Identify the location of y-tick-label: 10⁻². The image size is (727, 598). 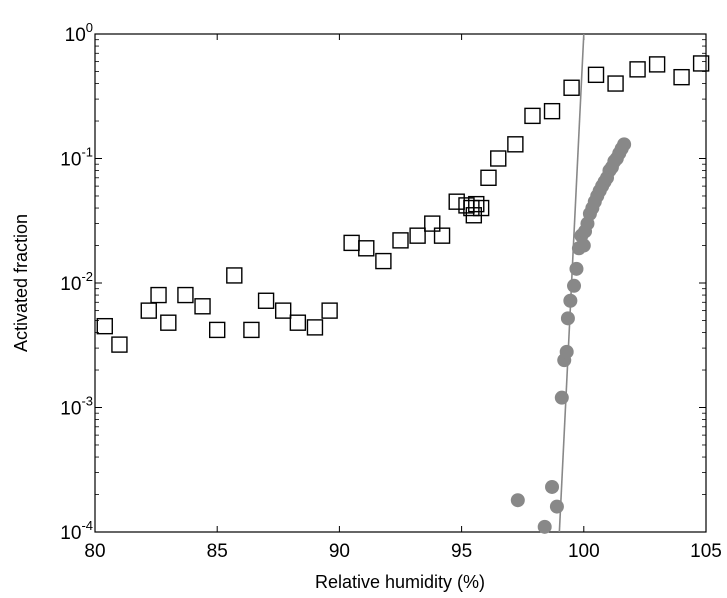
(76, 282).